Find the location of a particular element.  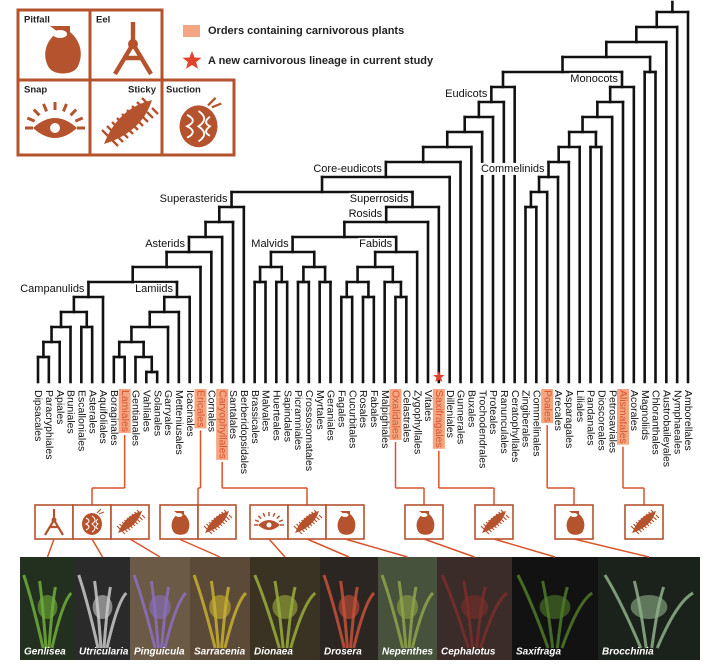

order-label: Liliales is located at coordinates (580, 406).